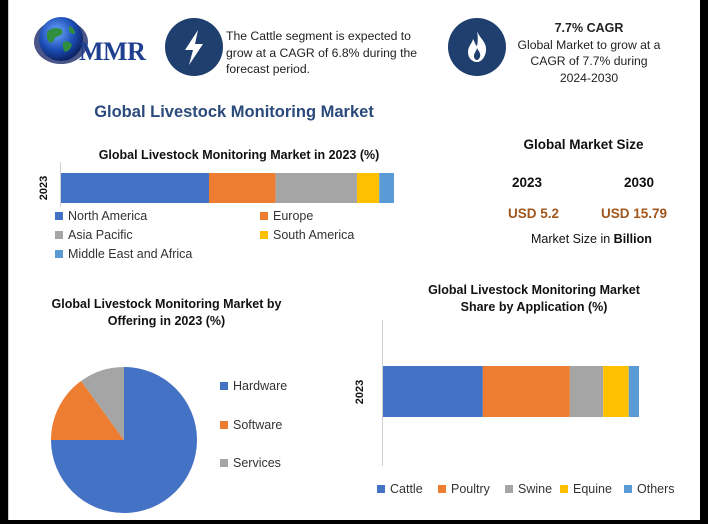 This screenshot has height=524, width=708. Describe the element at coordinates (166, 304) in the screenshot. I see `offering-title-line1: Global Livestock Monitoring Market by` at that location.